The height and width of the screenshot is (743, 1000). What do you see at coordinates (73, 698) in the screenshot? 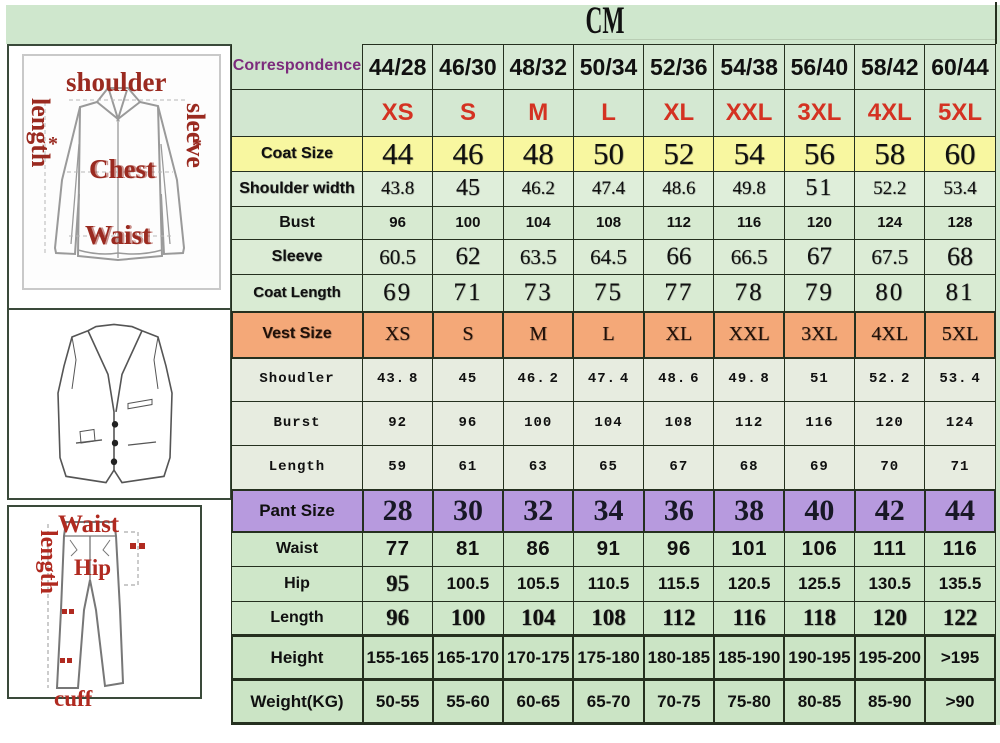
I see `svg-text: cuff` at bounding box center [73, 698].